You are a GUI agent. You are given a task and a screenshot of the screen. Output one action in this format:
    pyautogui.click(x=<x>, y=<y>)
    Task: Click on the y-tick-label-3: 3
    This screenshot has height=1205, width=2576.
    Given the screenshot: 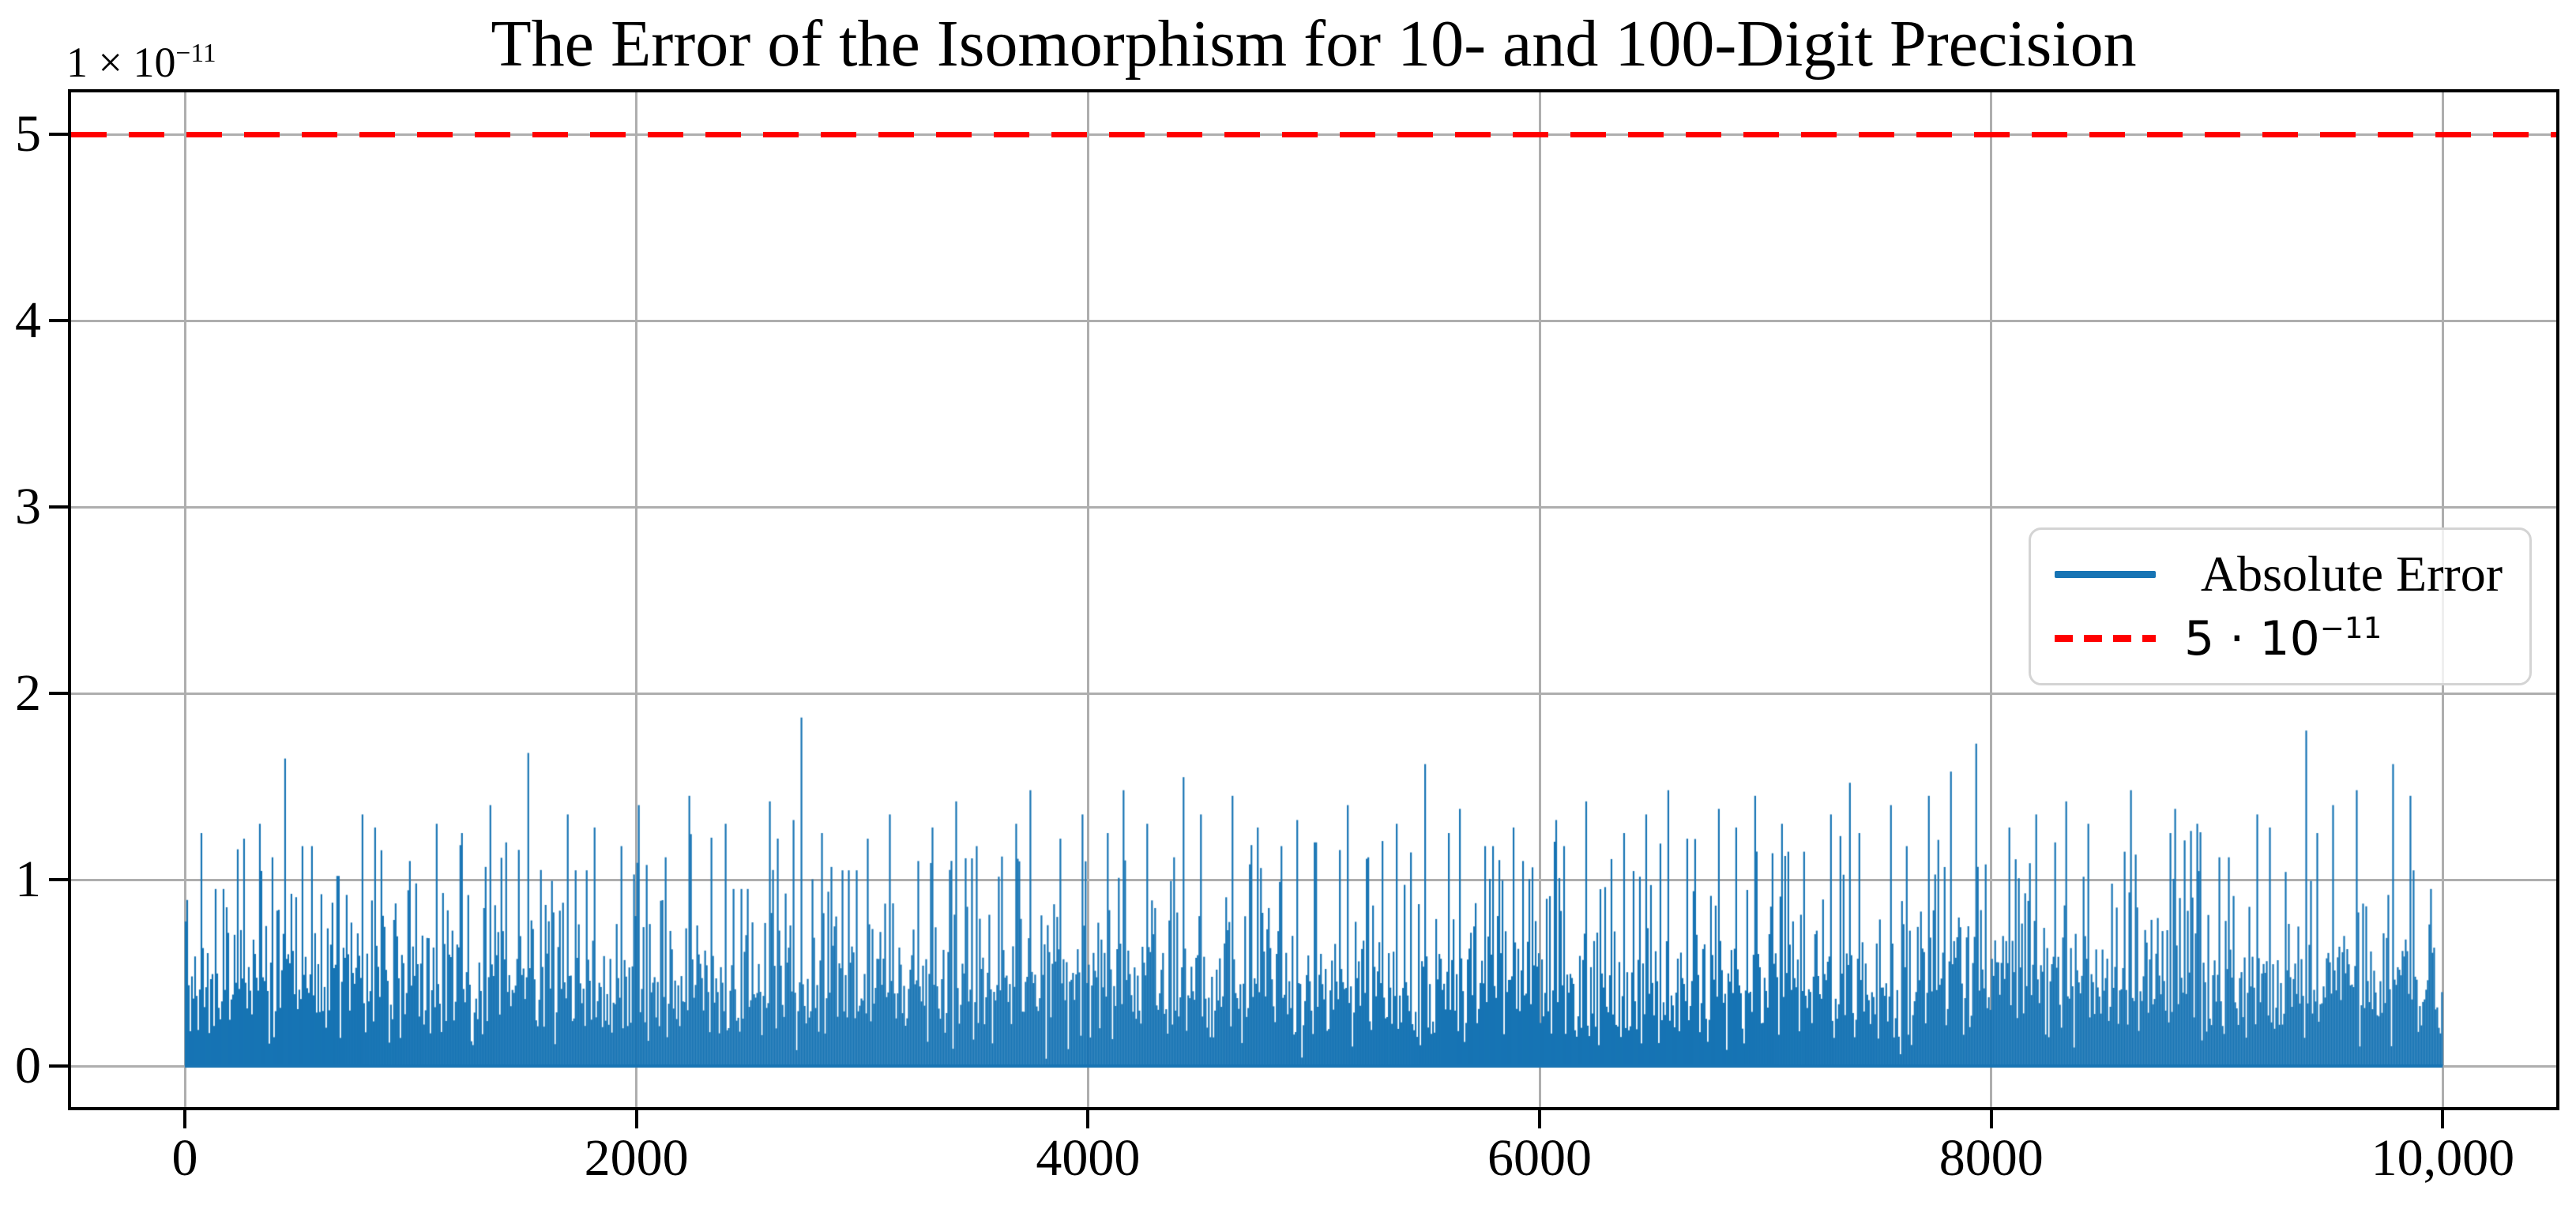 What is the action you would take?
    pyautogui.click(x=28, y=506)
    